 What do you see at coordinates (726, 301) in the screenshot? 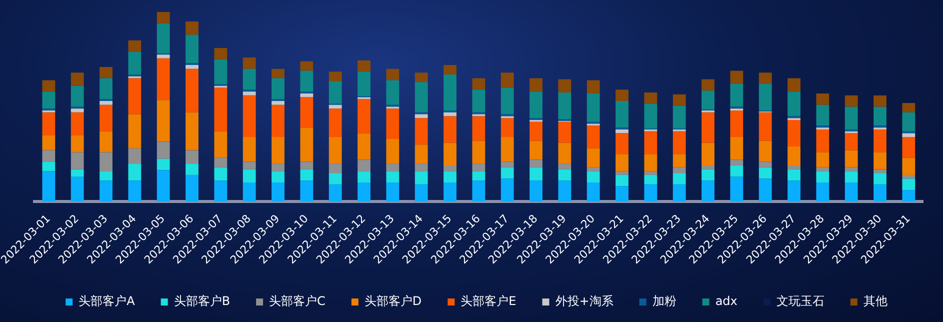
I see `legend-label: adx` at bounding box center [726, 301].